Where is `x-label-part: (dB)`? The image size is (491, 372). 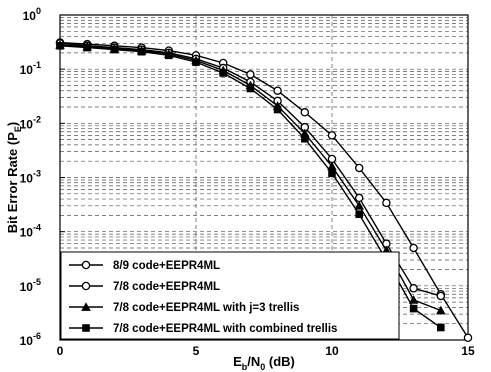 x-label-part: (dB) is located at coordinates (280, 361).